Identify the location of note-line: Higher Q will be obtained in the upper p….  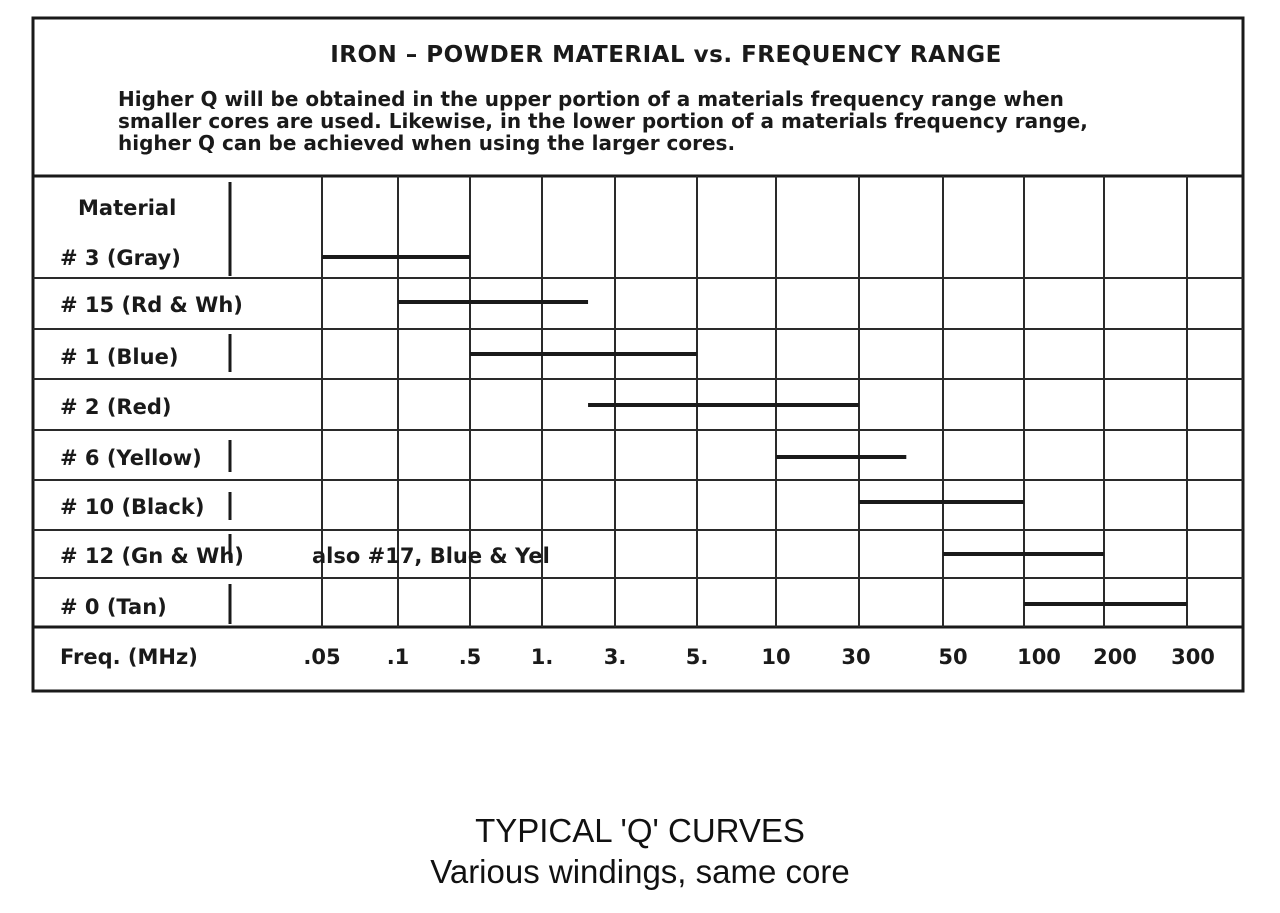
(591, 99).